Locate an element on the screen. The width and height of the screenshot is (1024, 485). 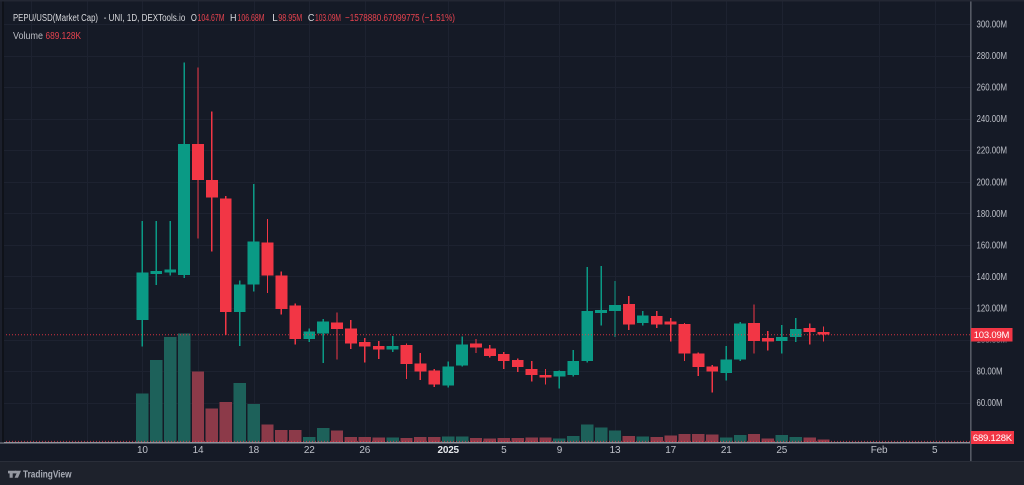
svg-text: TradingView is located at coordinates (47, 475).